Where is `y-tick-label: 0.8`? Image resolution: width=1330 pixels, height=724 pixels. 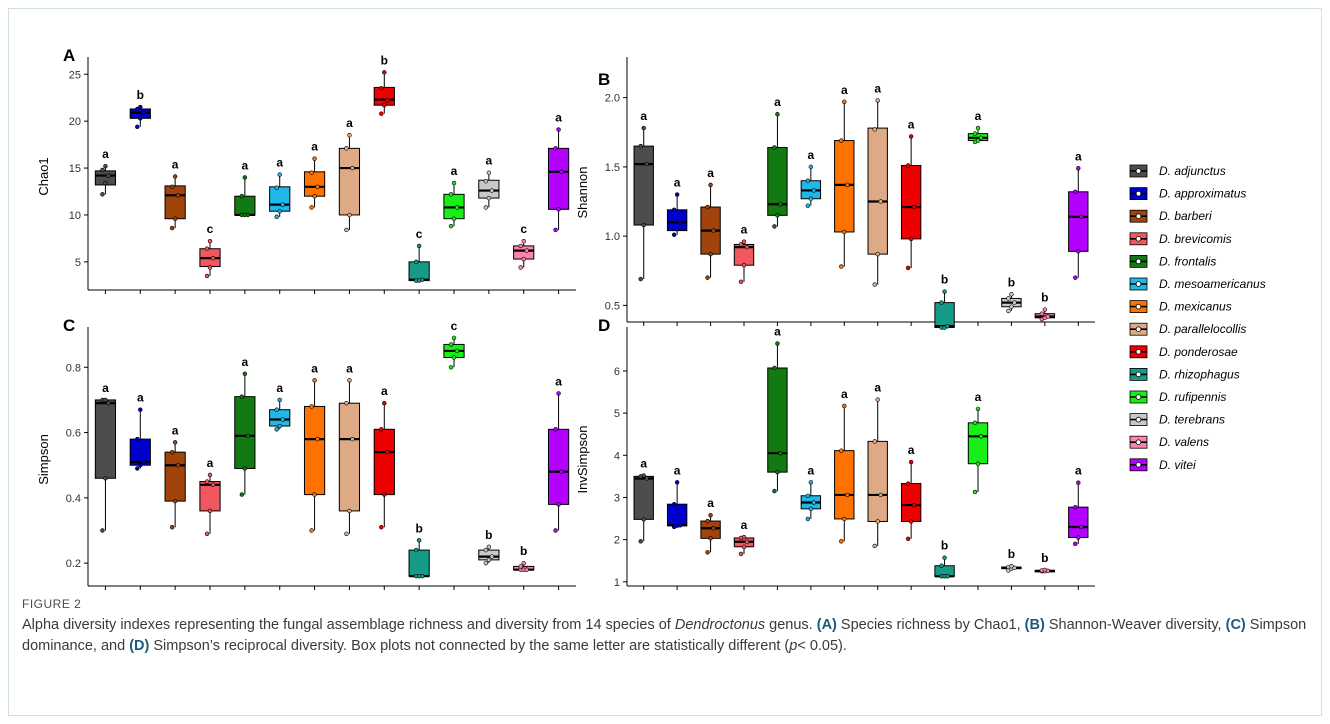 y-tick-label: 0.8 is located at coordinates (73, 368).